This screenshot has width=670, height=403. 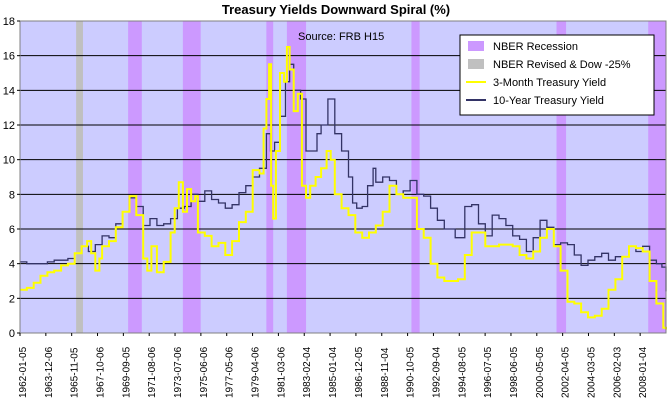 What do you see at coordinates (12, 334) in the screenshot?
I see `y-tick-label: 0` at bounding box center [12, 334].